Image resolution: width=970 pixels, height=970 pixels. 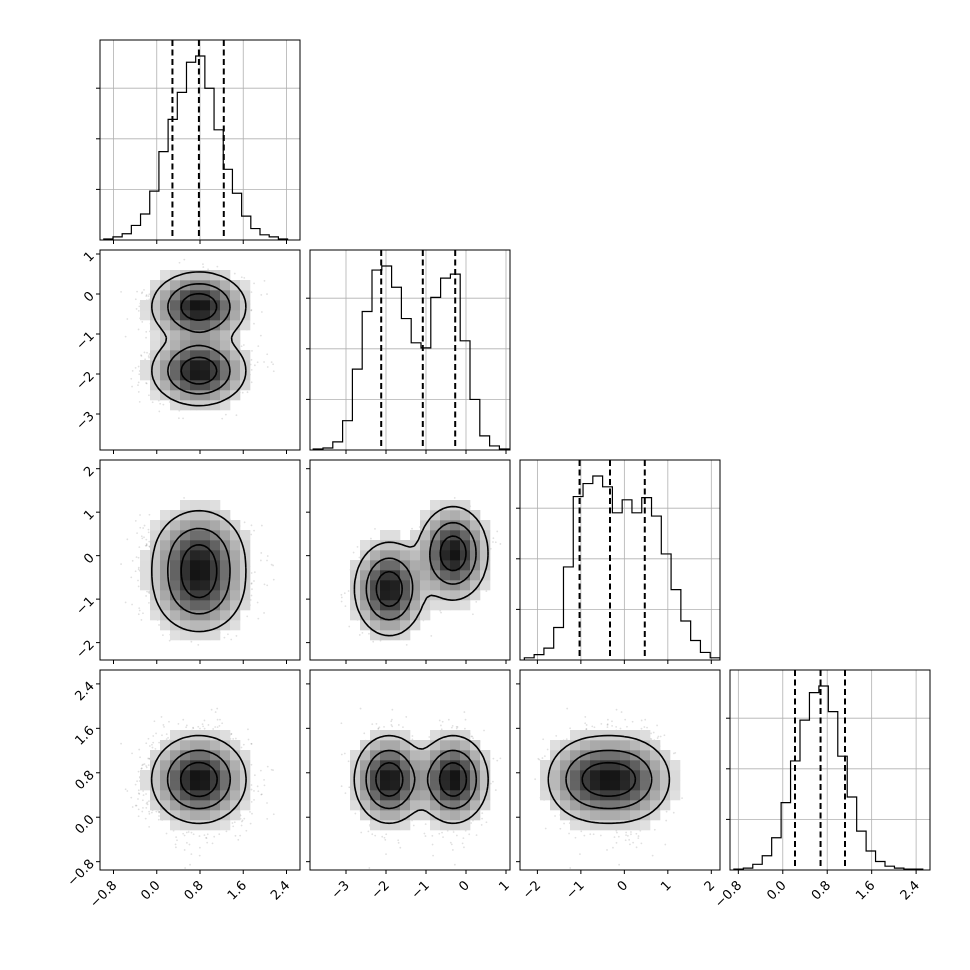 I want to click on y-tick-label: −1, so click(x=85, y=341).